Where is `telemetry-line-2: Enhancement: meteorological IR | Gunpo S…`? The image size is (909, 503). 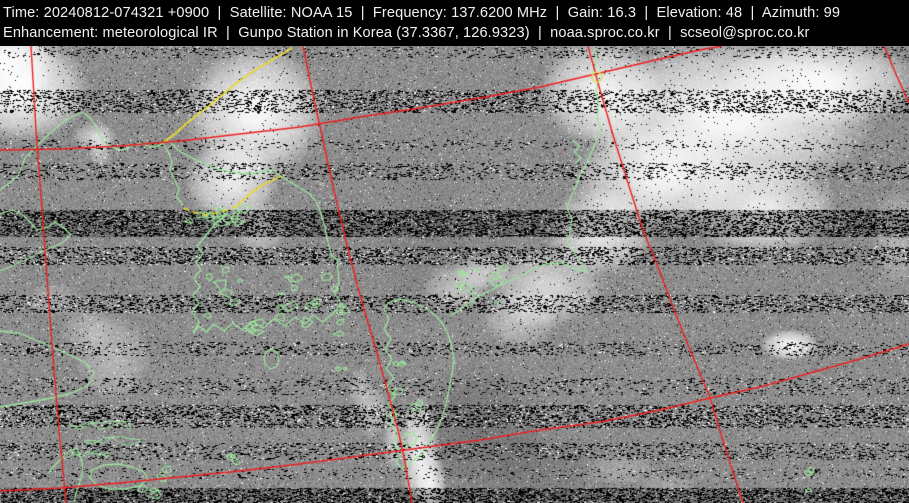
telemetry-line-2: Enhancement: meteorological IR | Gunpo S… is located at coordinates (406, 33).